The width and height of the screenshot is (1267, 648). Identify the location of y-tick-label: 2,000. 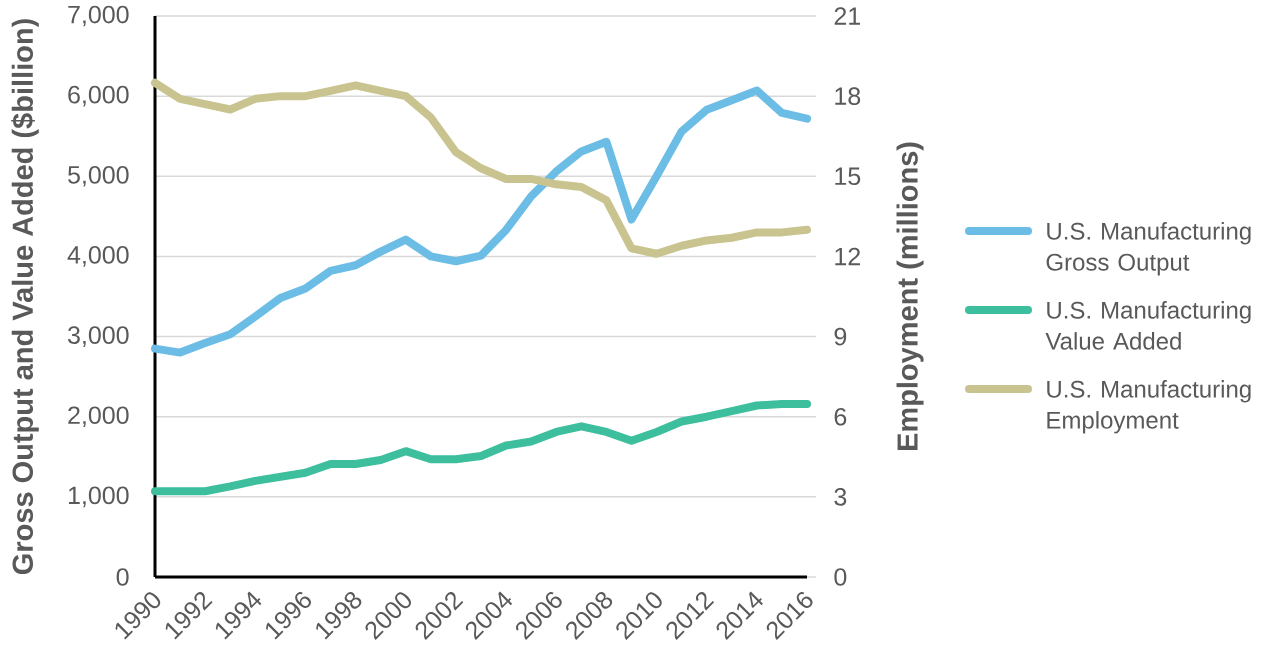
(98, 417).